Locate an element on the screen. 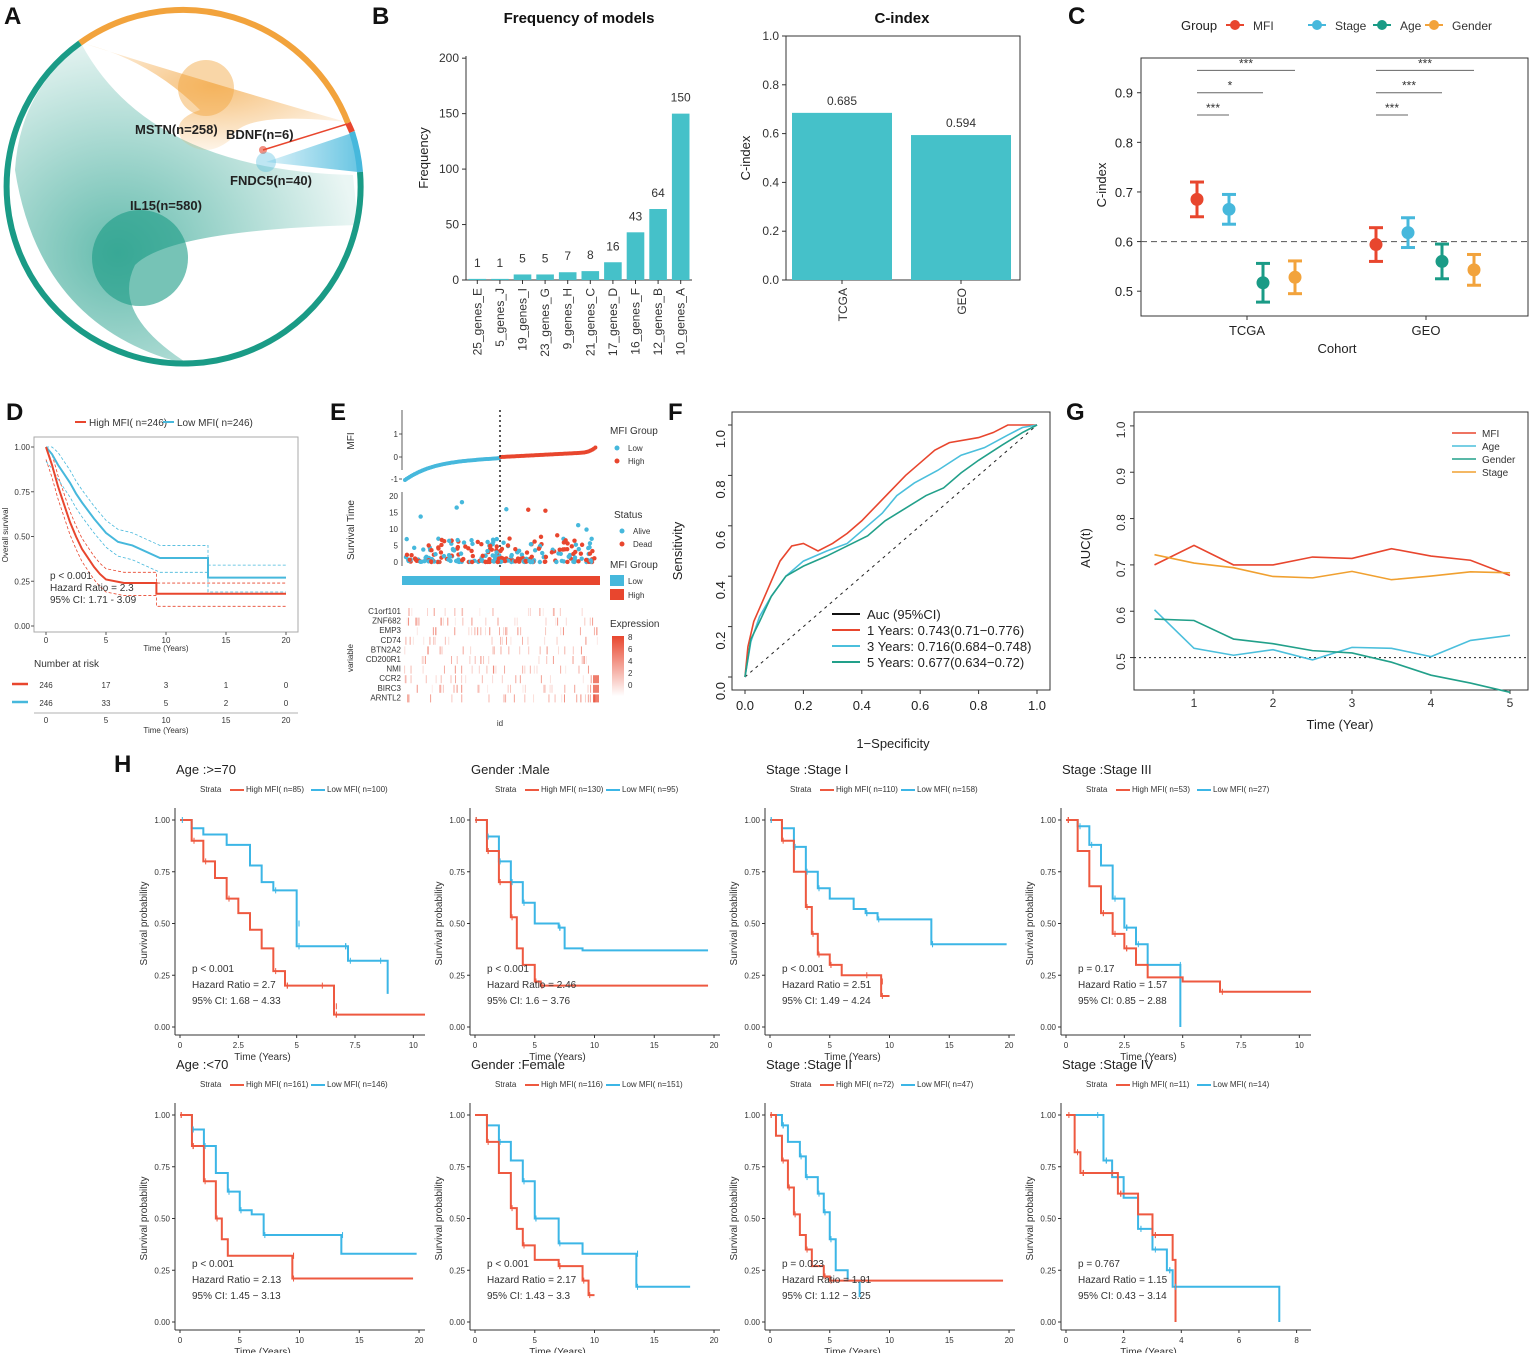 Image resolution: width=1535 pixels, height=1353 pixels. g-legend-label-age: Age is located at coordinates (1491, 447).